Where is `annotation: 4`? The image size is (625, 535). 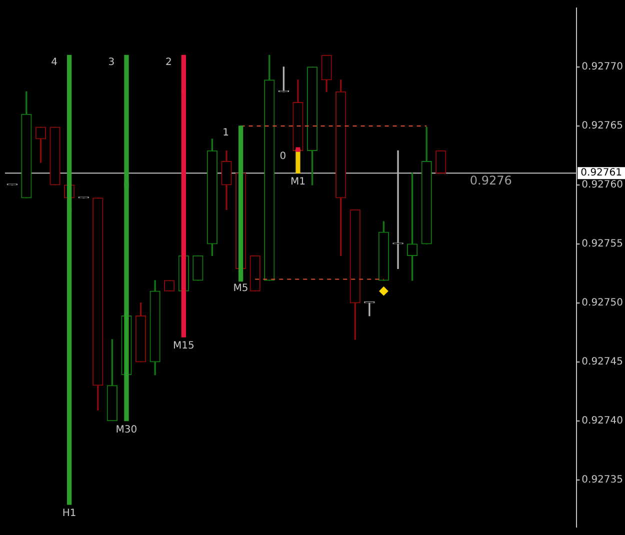 annotation: 4 is located at coordinates (54, 62).